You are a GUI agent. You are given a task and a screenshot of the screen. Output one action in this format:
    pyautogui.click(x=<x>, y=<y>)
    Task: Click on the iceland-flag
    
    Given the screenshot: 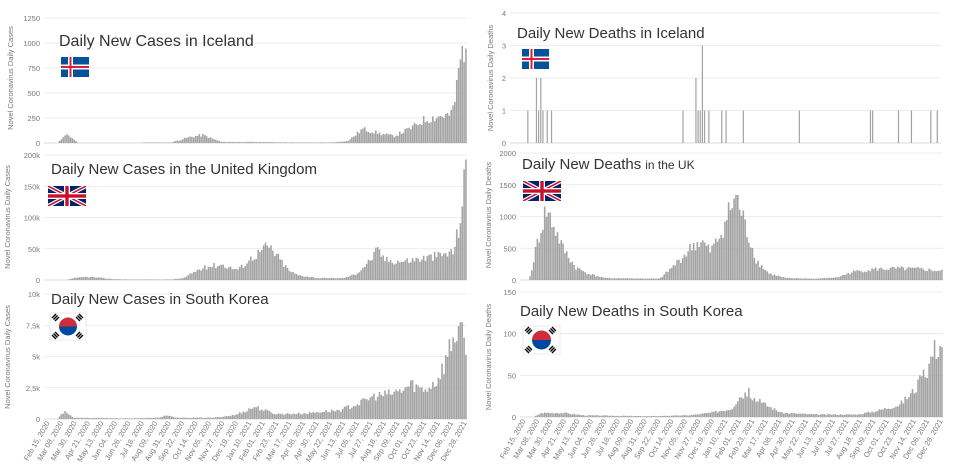 What is the action you would take?
    pyautogui.click(x=535, y=59)
    